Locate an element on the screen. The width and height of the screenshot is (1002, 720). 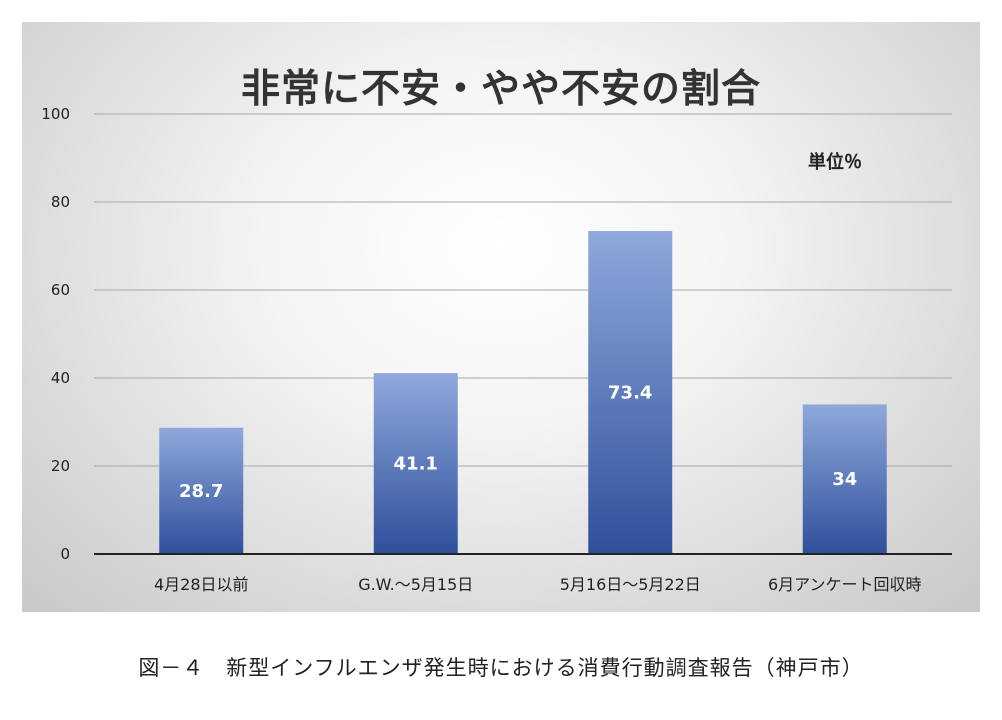
y-tick-label: 40 is located at coordinates (60, 378).